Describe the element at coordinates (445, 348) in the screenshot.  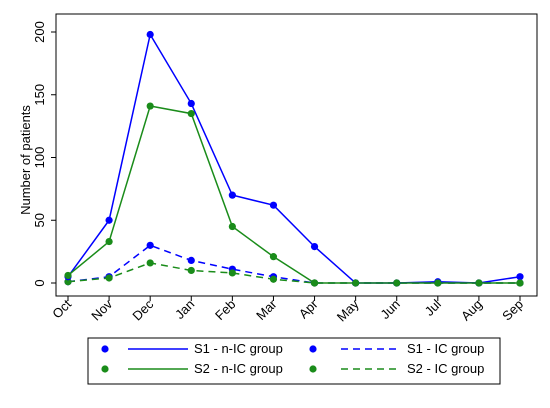
I see `legend-label: S1 - IC group` at that location.